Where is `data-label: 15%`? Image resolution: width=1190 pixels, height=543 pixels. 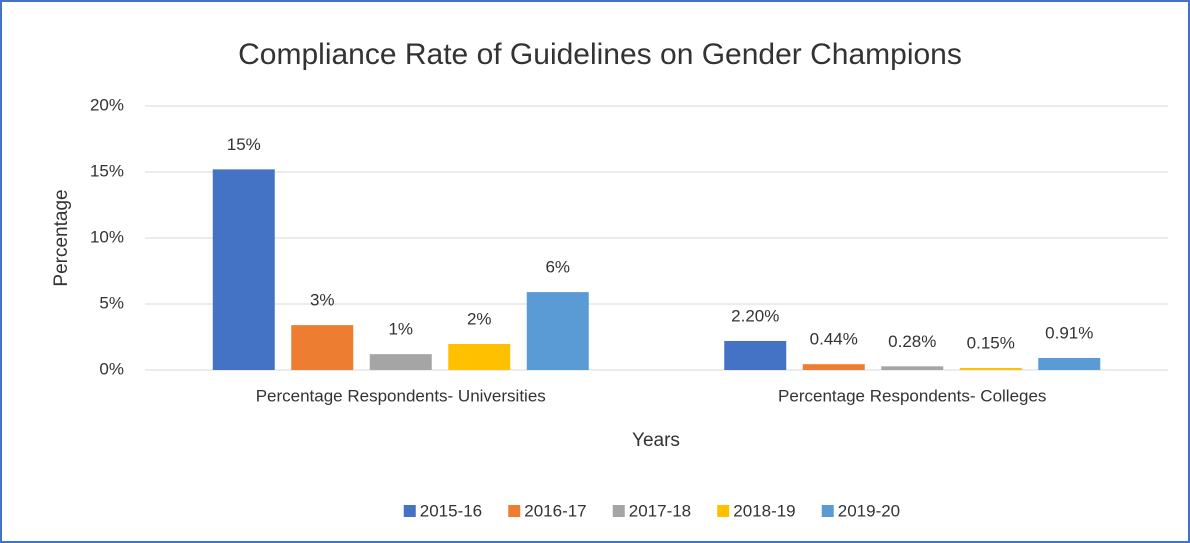
data-label: 15% is located at coordinates (244, 144).